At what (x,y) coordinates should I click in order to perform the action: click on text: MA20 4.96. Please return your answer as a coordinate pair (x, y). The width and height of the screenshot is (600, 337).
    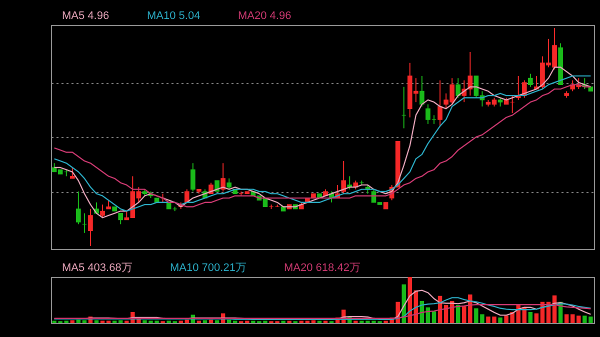
    Looking at the image, I should click on (265, 16).